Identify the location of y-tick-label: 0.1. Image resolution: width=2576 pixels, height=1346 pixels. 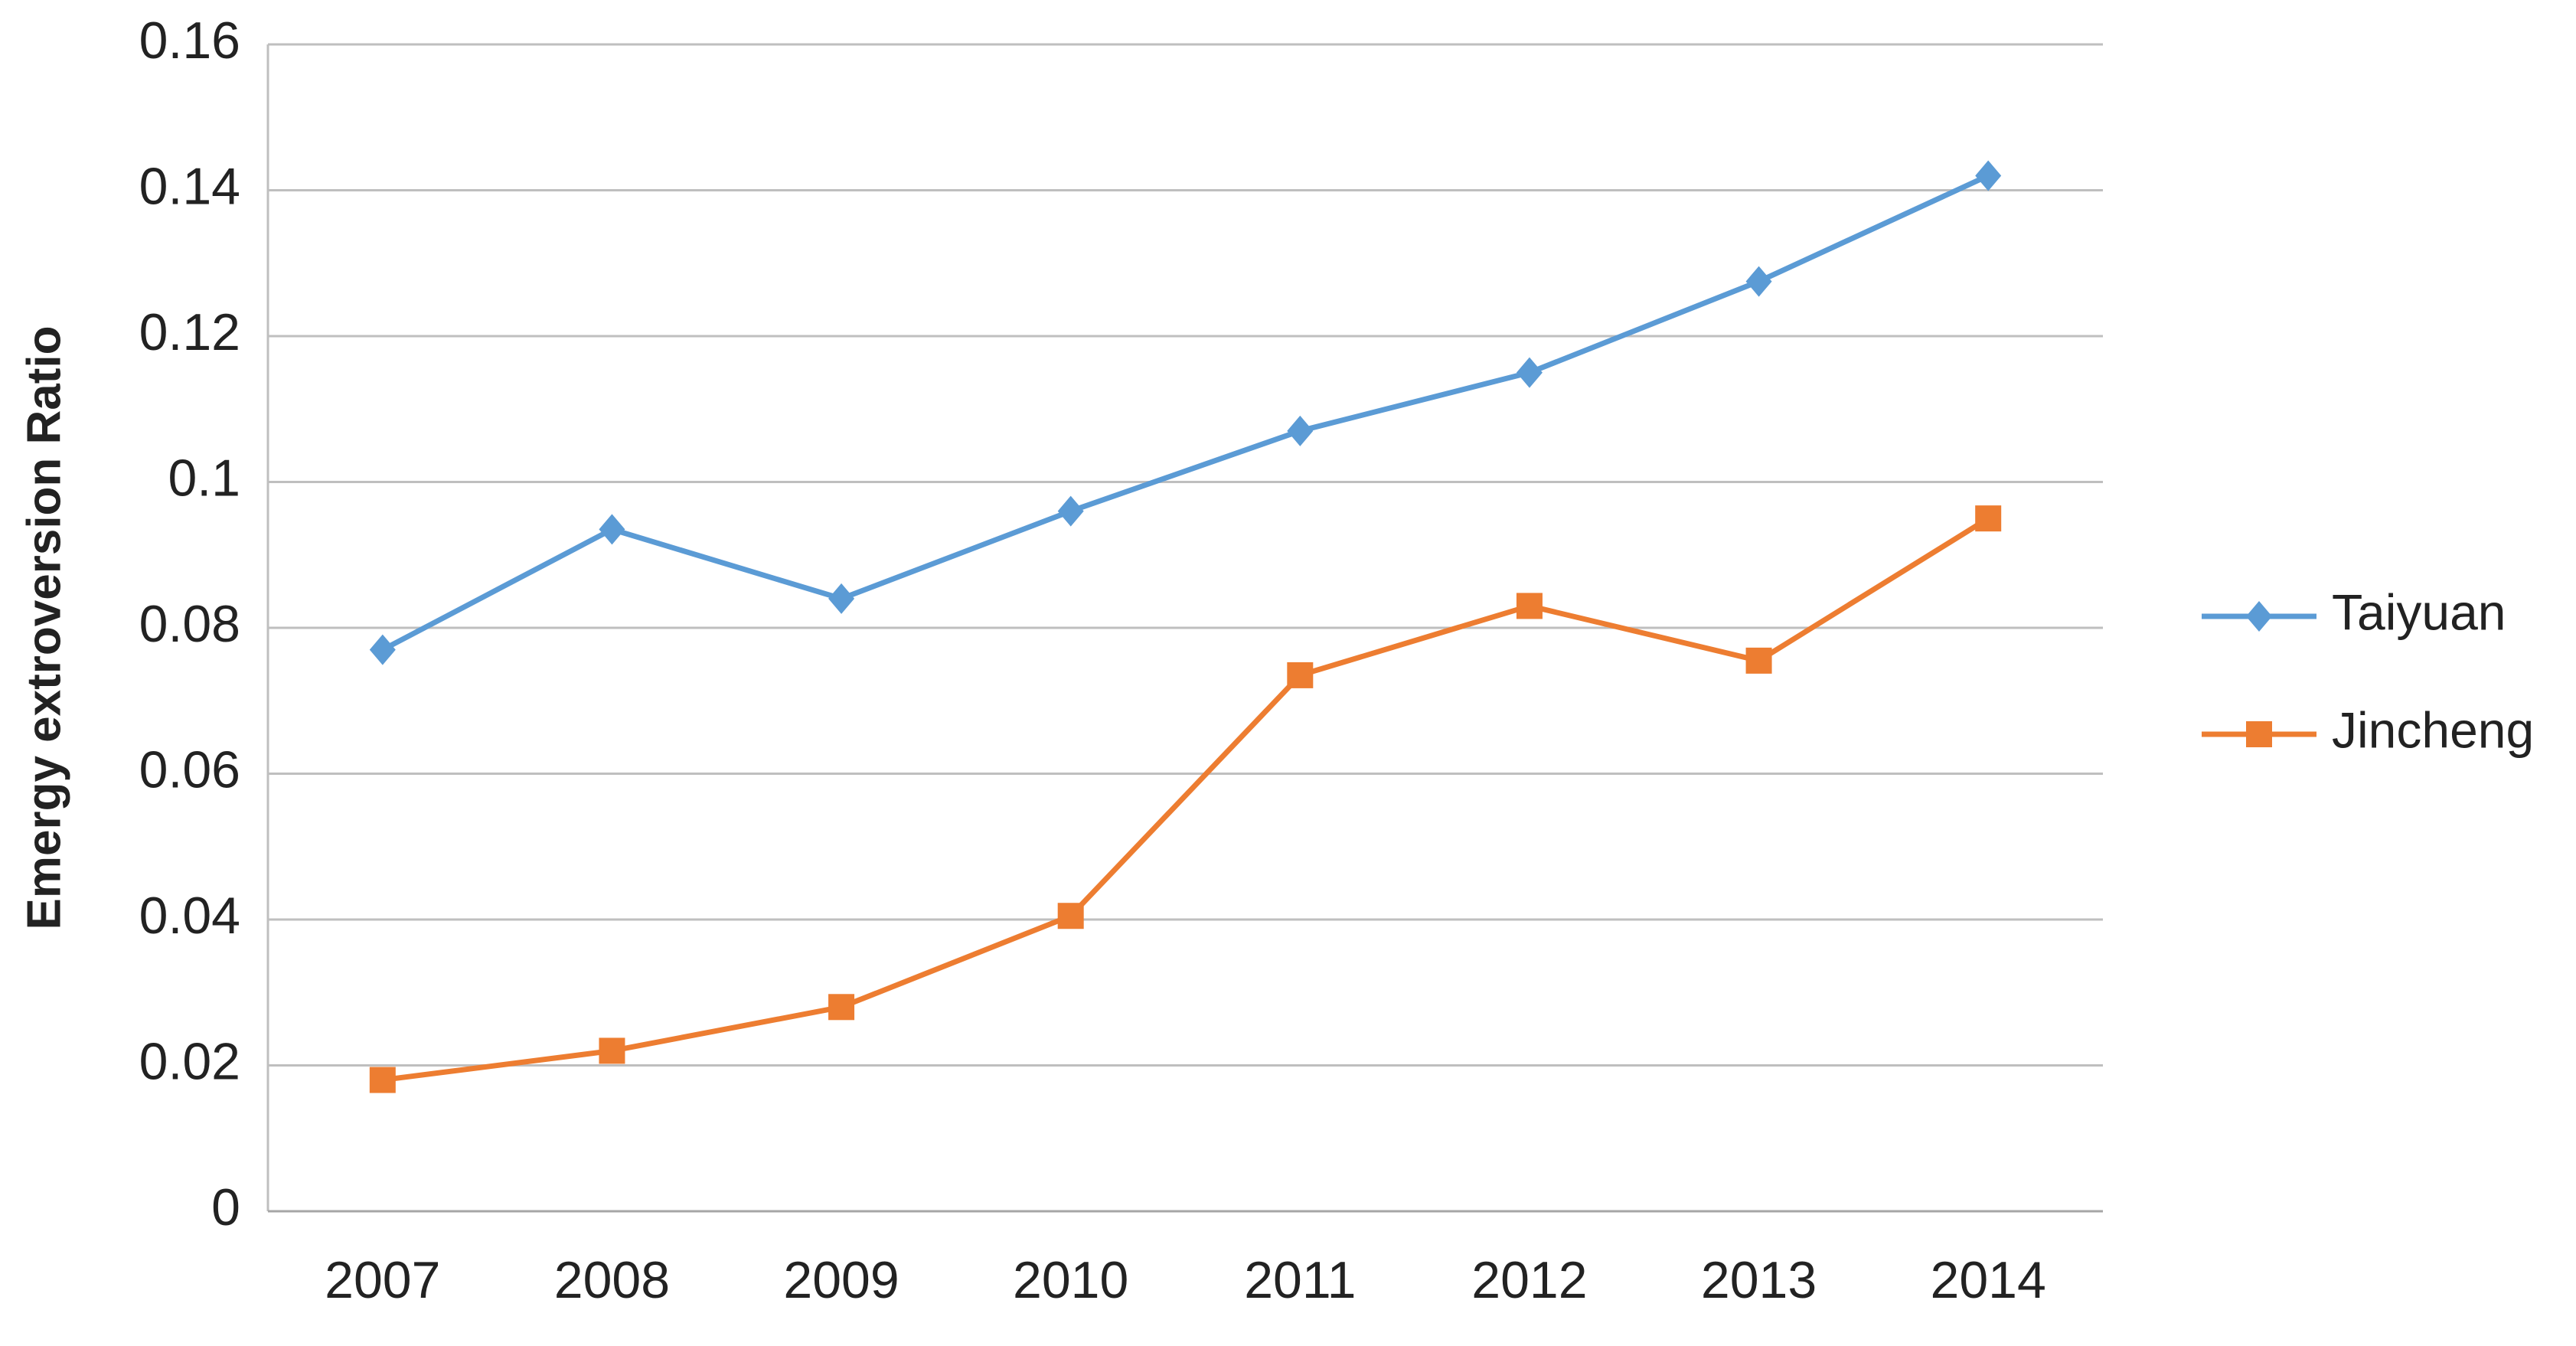
(204, 478).